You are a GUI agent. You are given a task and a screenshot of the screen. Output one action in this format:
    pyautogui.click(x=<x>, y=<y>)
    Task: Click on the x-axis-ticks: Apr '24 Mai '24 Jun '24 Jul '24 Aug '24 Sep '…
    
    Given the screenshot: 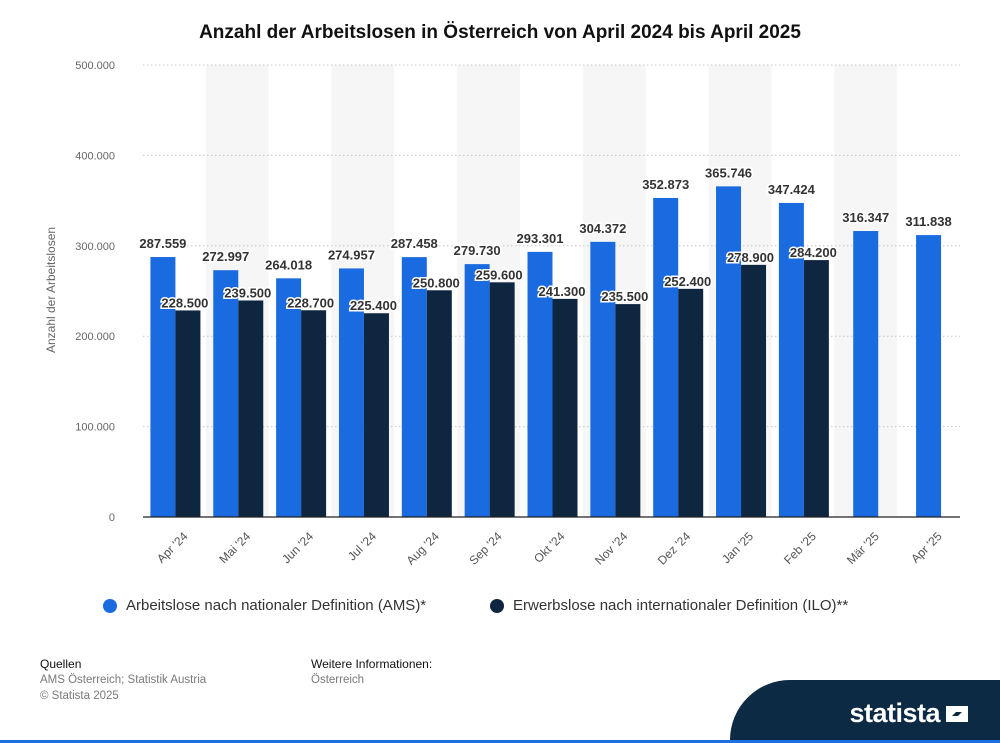 What is the action you would take?
    pyautogui.click(x=549, y=548)
    